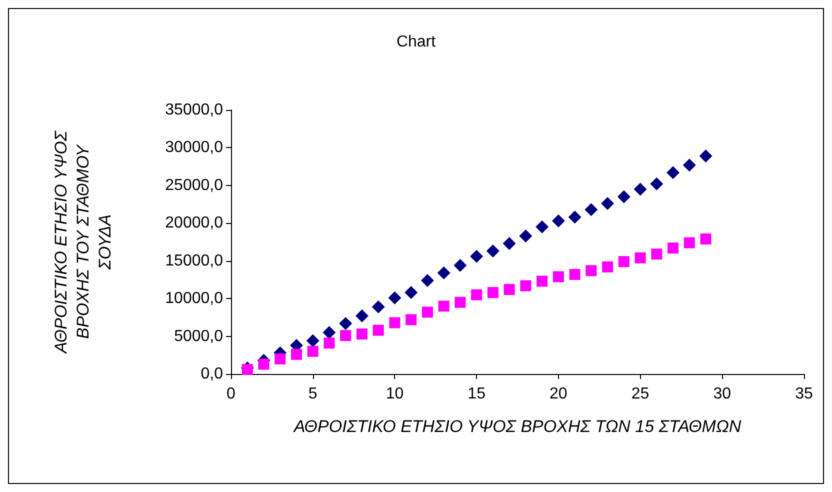  What do you see at coordinates (640, 394) in the screenshot?
I see `x-tick-label: 25` at bounding box center [640, 394].